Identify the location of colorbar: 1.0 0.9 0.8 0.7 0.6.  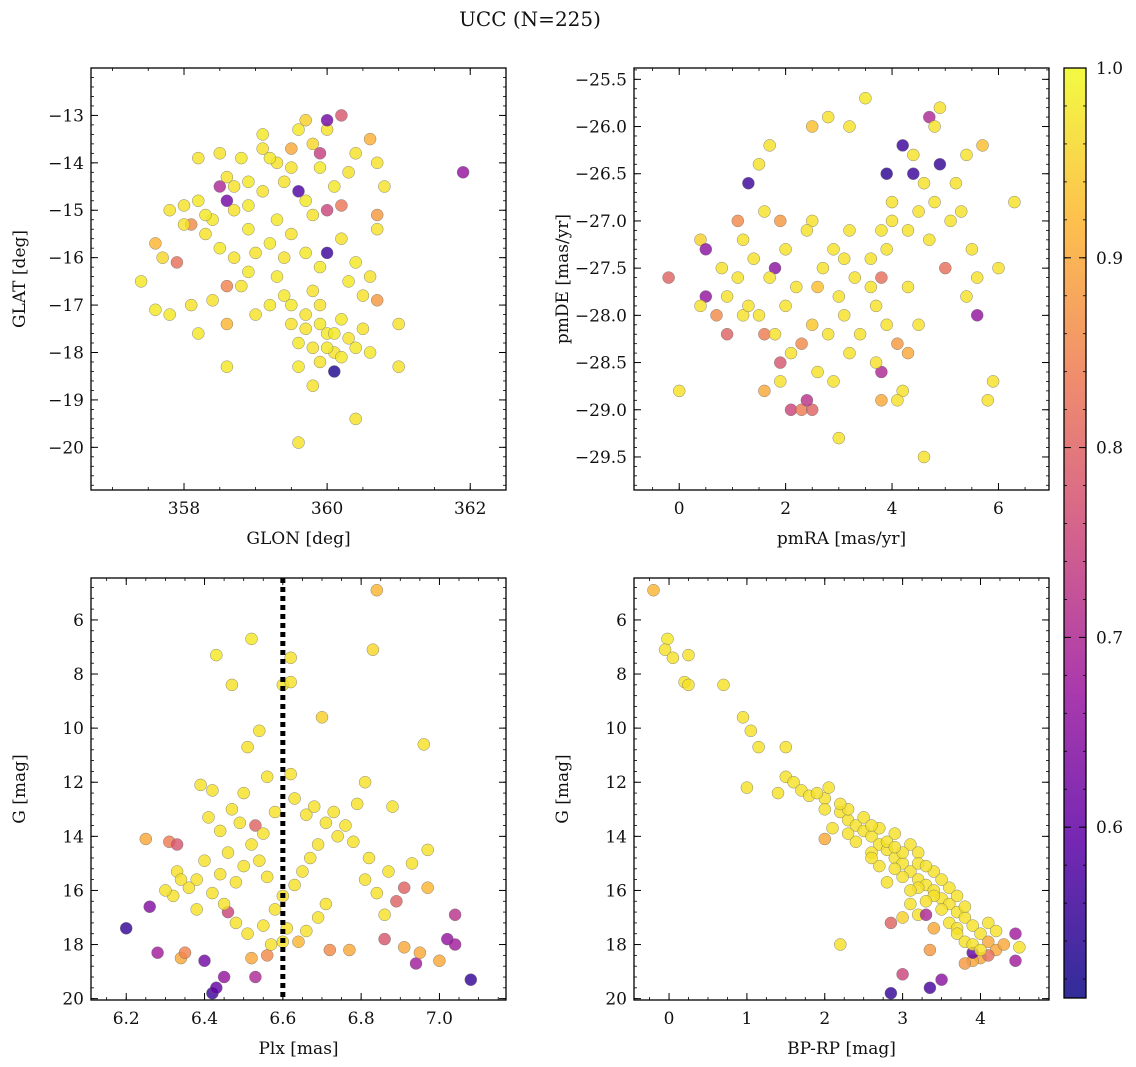
(1093, 529).